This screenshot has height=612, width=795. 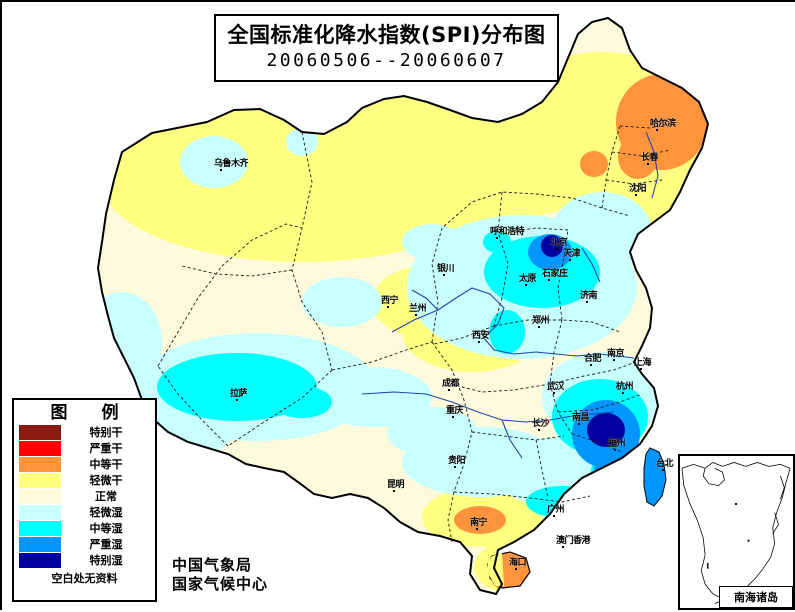 What do you see at coordinates (541, 321) in the screenshot?
I see `city-label: 郑州` at bounding box center [541, 321].